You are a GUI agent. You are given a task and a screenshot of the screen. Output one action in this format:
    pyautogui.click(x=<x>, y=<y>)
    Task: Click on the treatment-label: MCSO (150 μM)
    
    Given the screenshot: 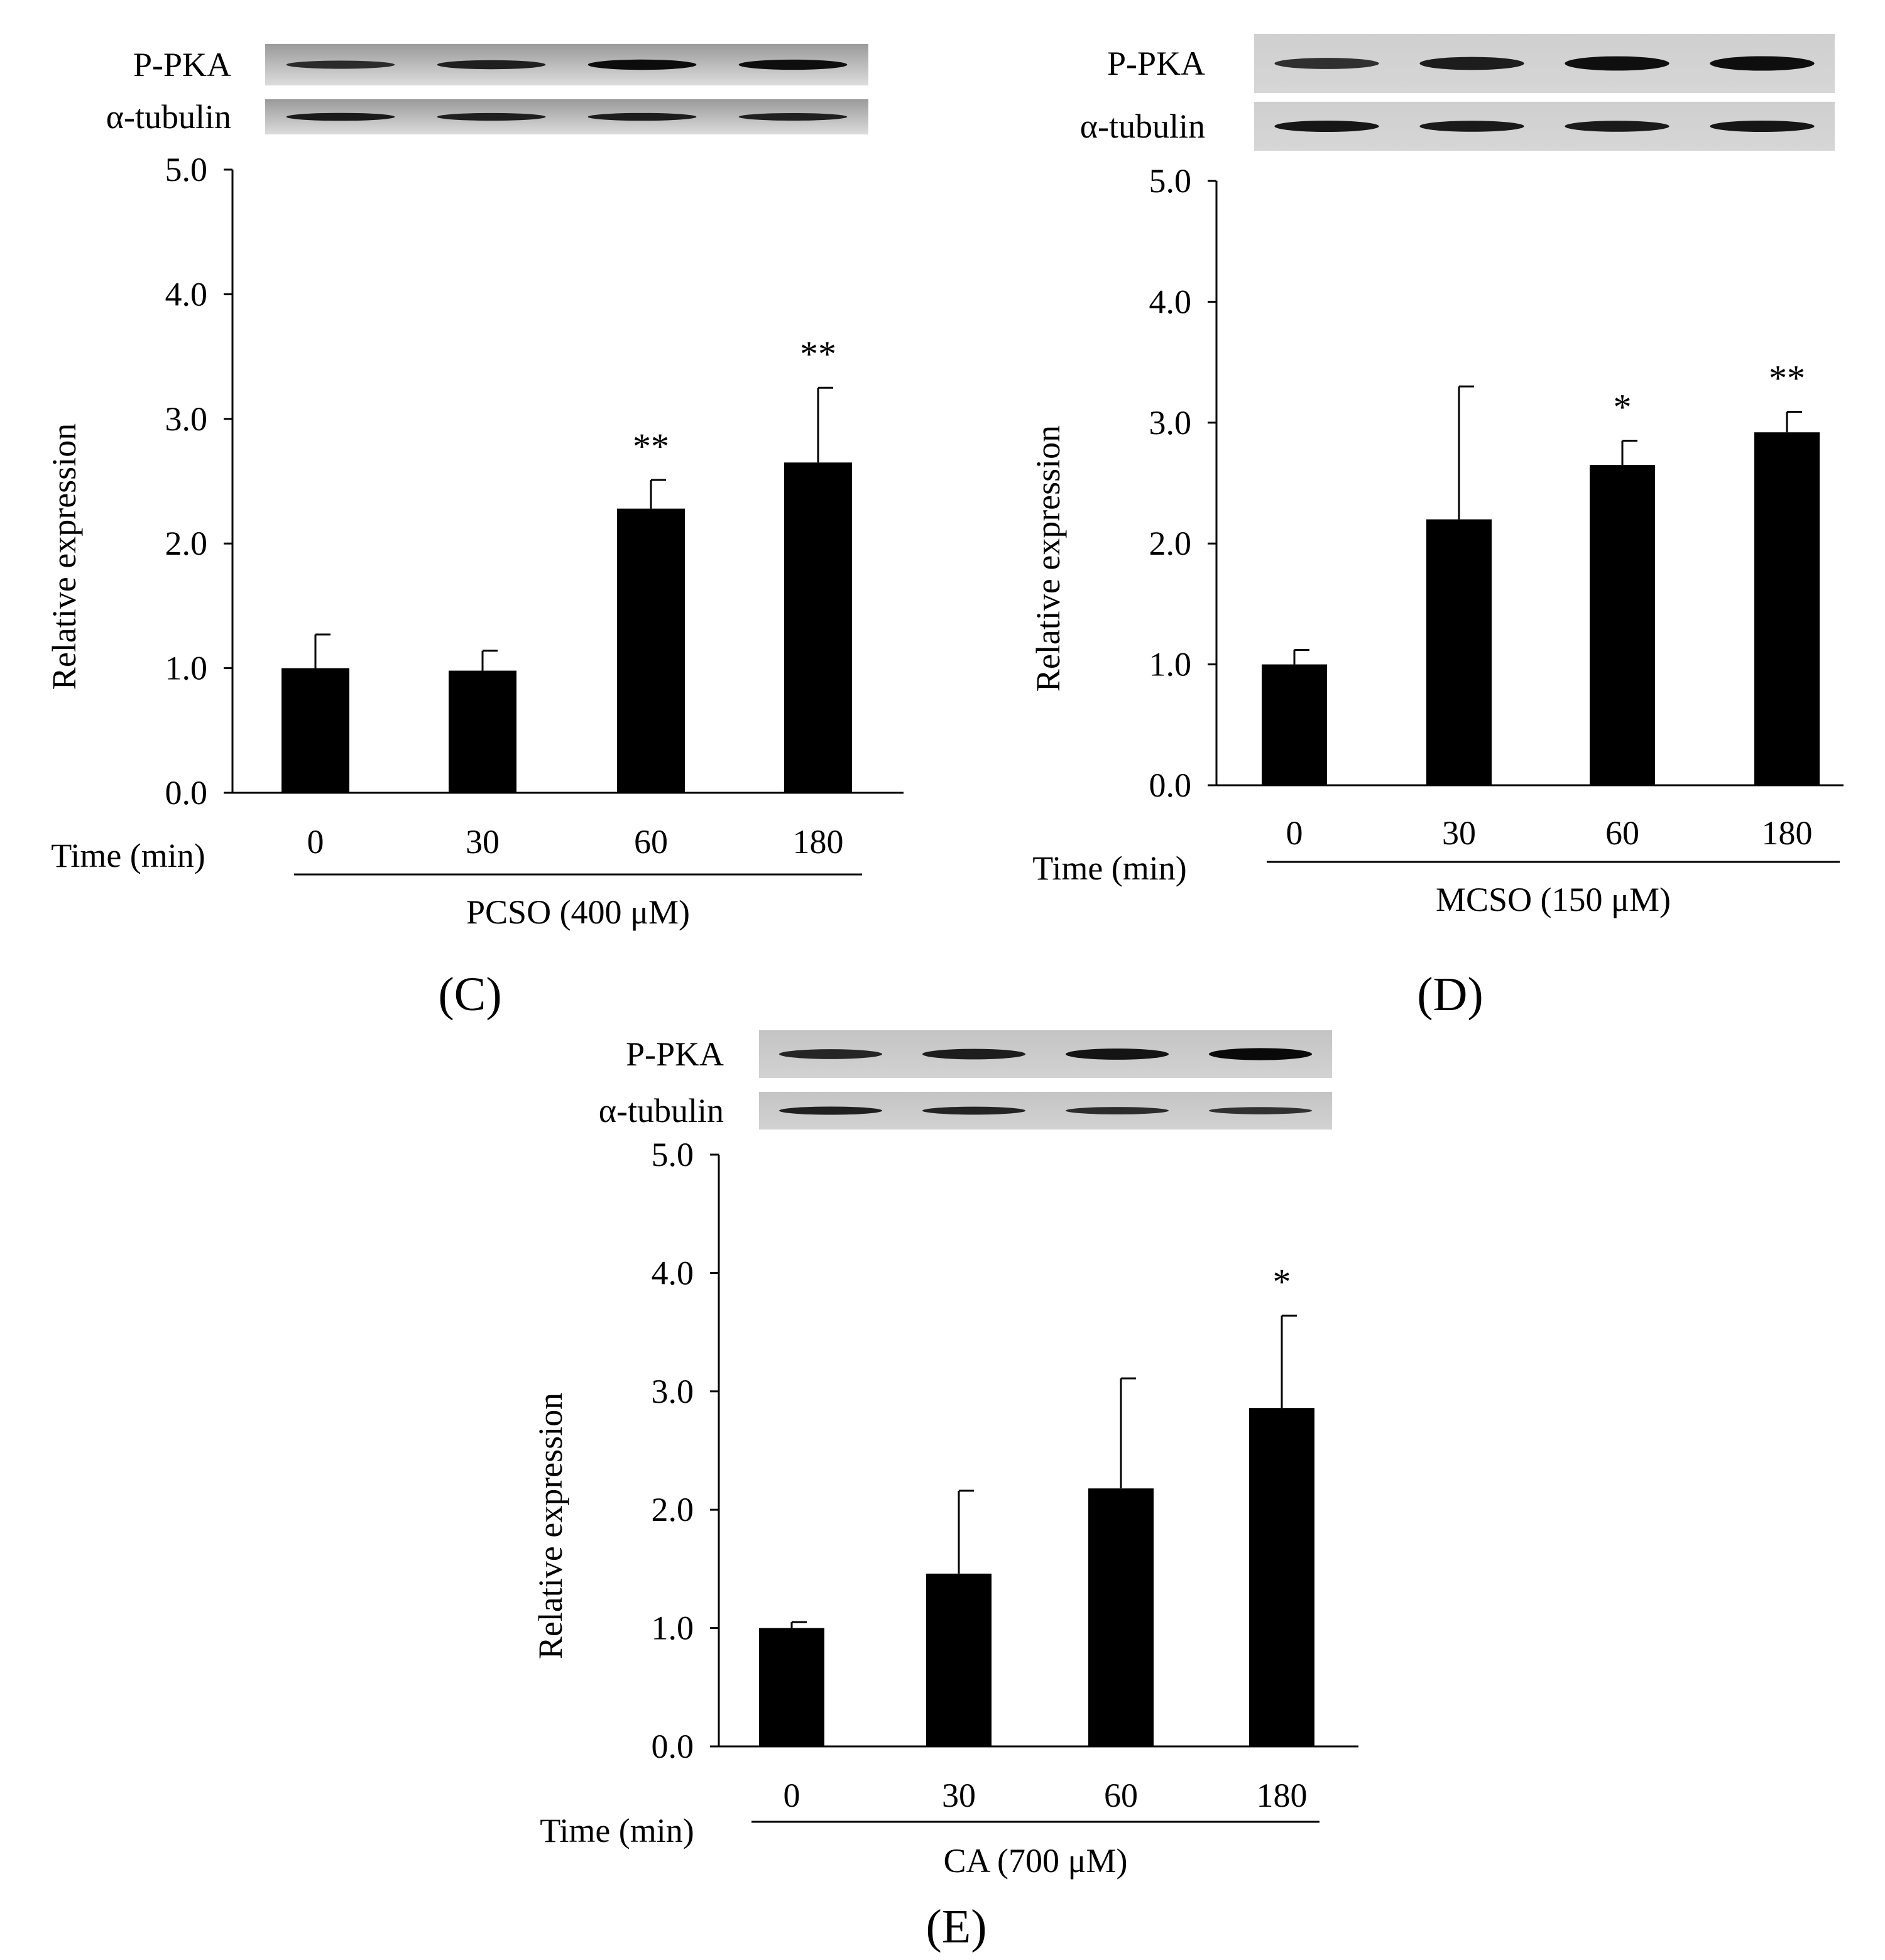 What is the action you would take?
    pyautogui.click(x=1553, y=899)
    